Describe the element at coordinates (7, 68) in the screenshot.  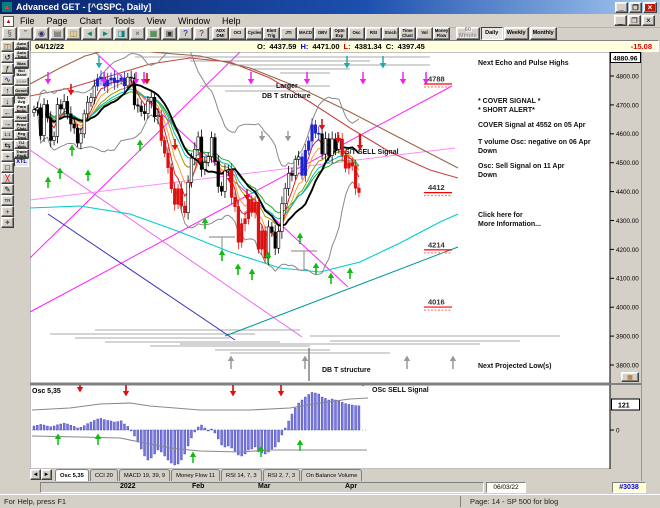
I see `study-icon: ƒ` at that location.